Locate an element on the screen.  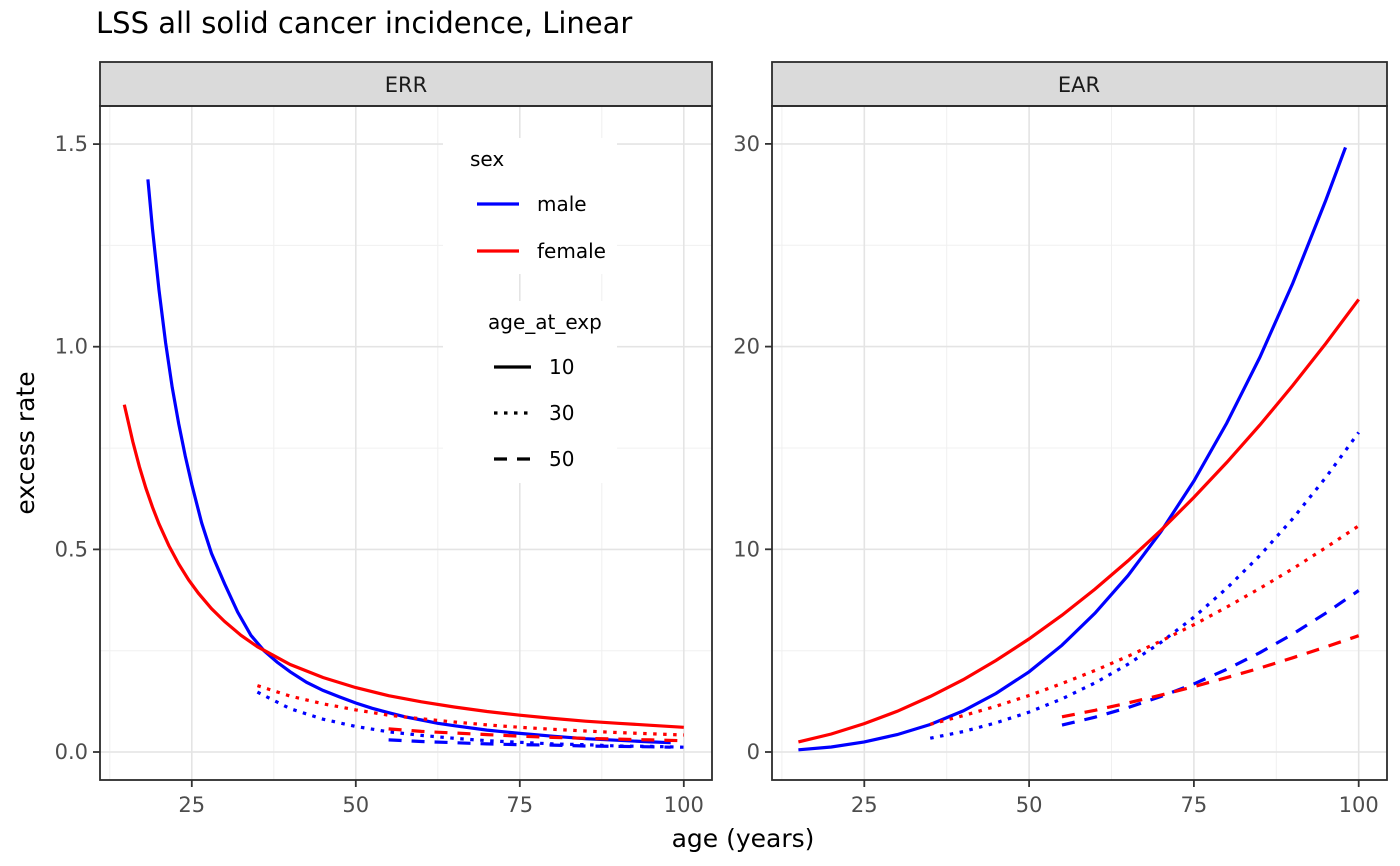
y-tick-label: 0 is located at coordinates (753, 752).